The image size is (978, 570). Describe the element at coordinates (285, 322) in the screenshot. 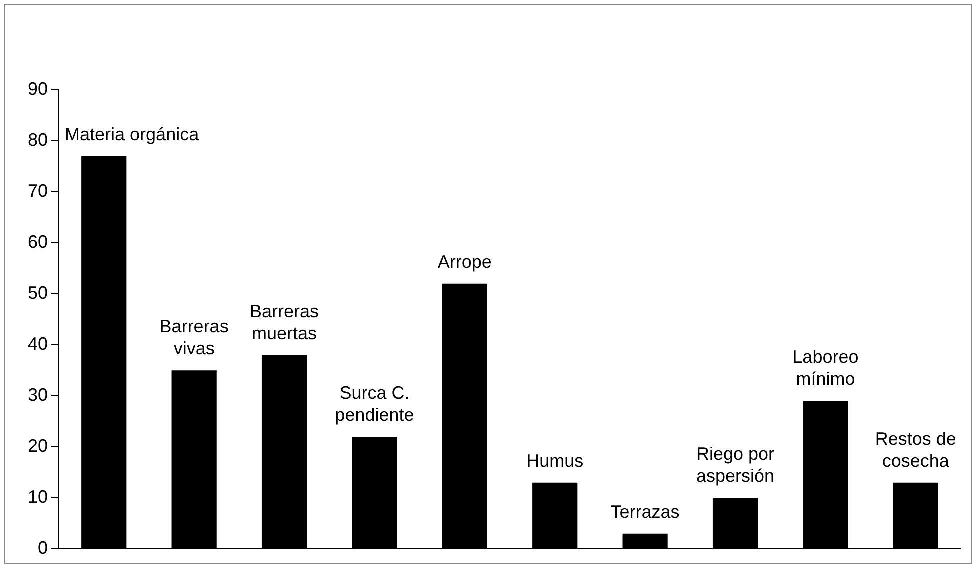

I see `x-tick-label: Barreras muertas` at that location.